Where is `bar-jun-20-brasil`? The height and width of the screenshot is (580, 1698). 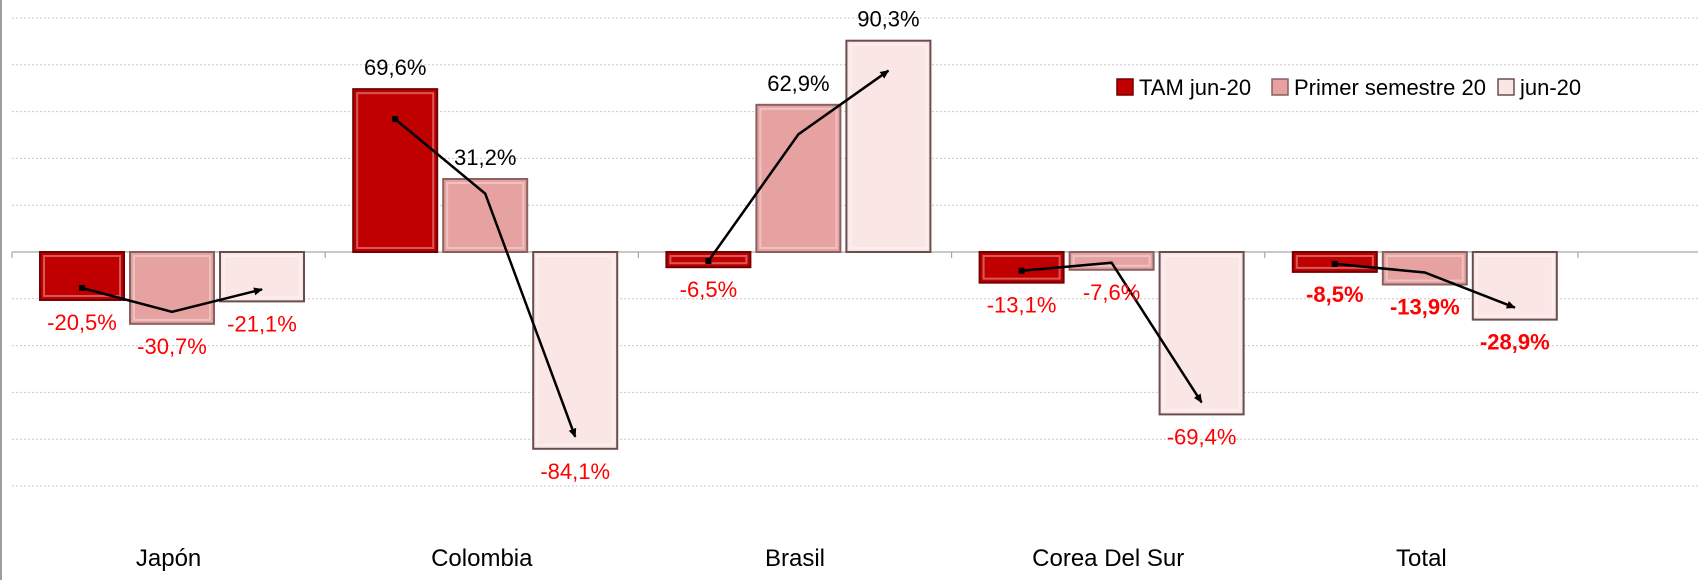
bar-jun-20-brasil is located at coordinates (888, 146).